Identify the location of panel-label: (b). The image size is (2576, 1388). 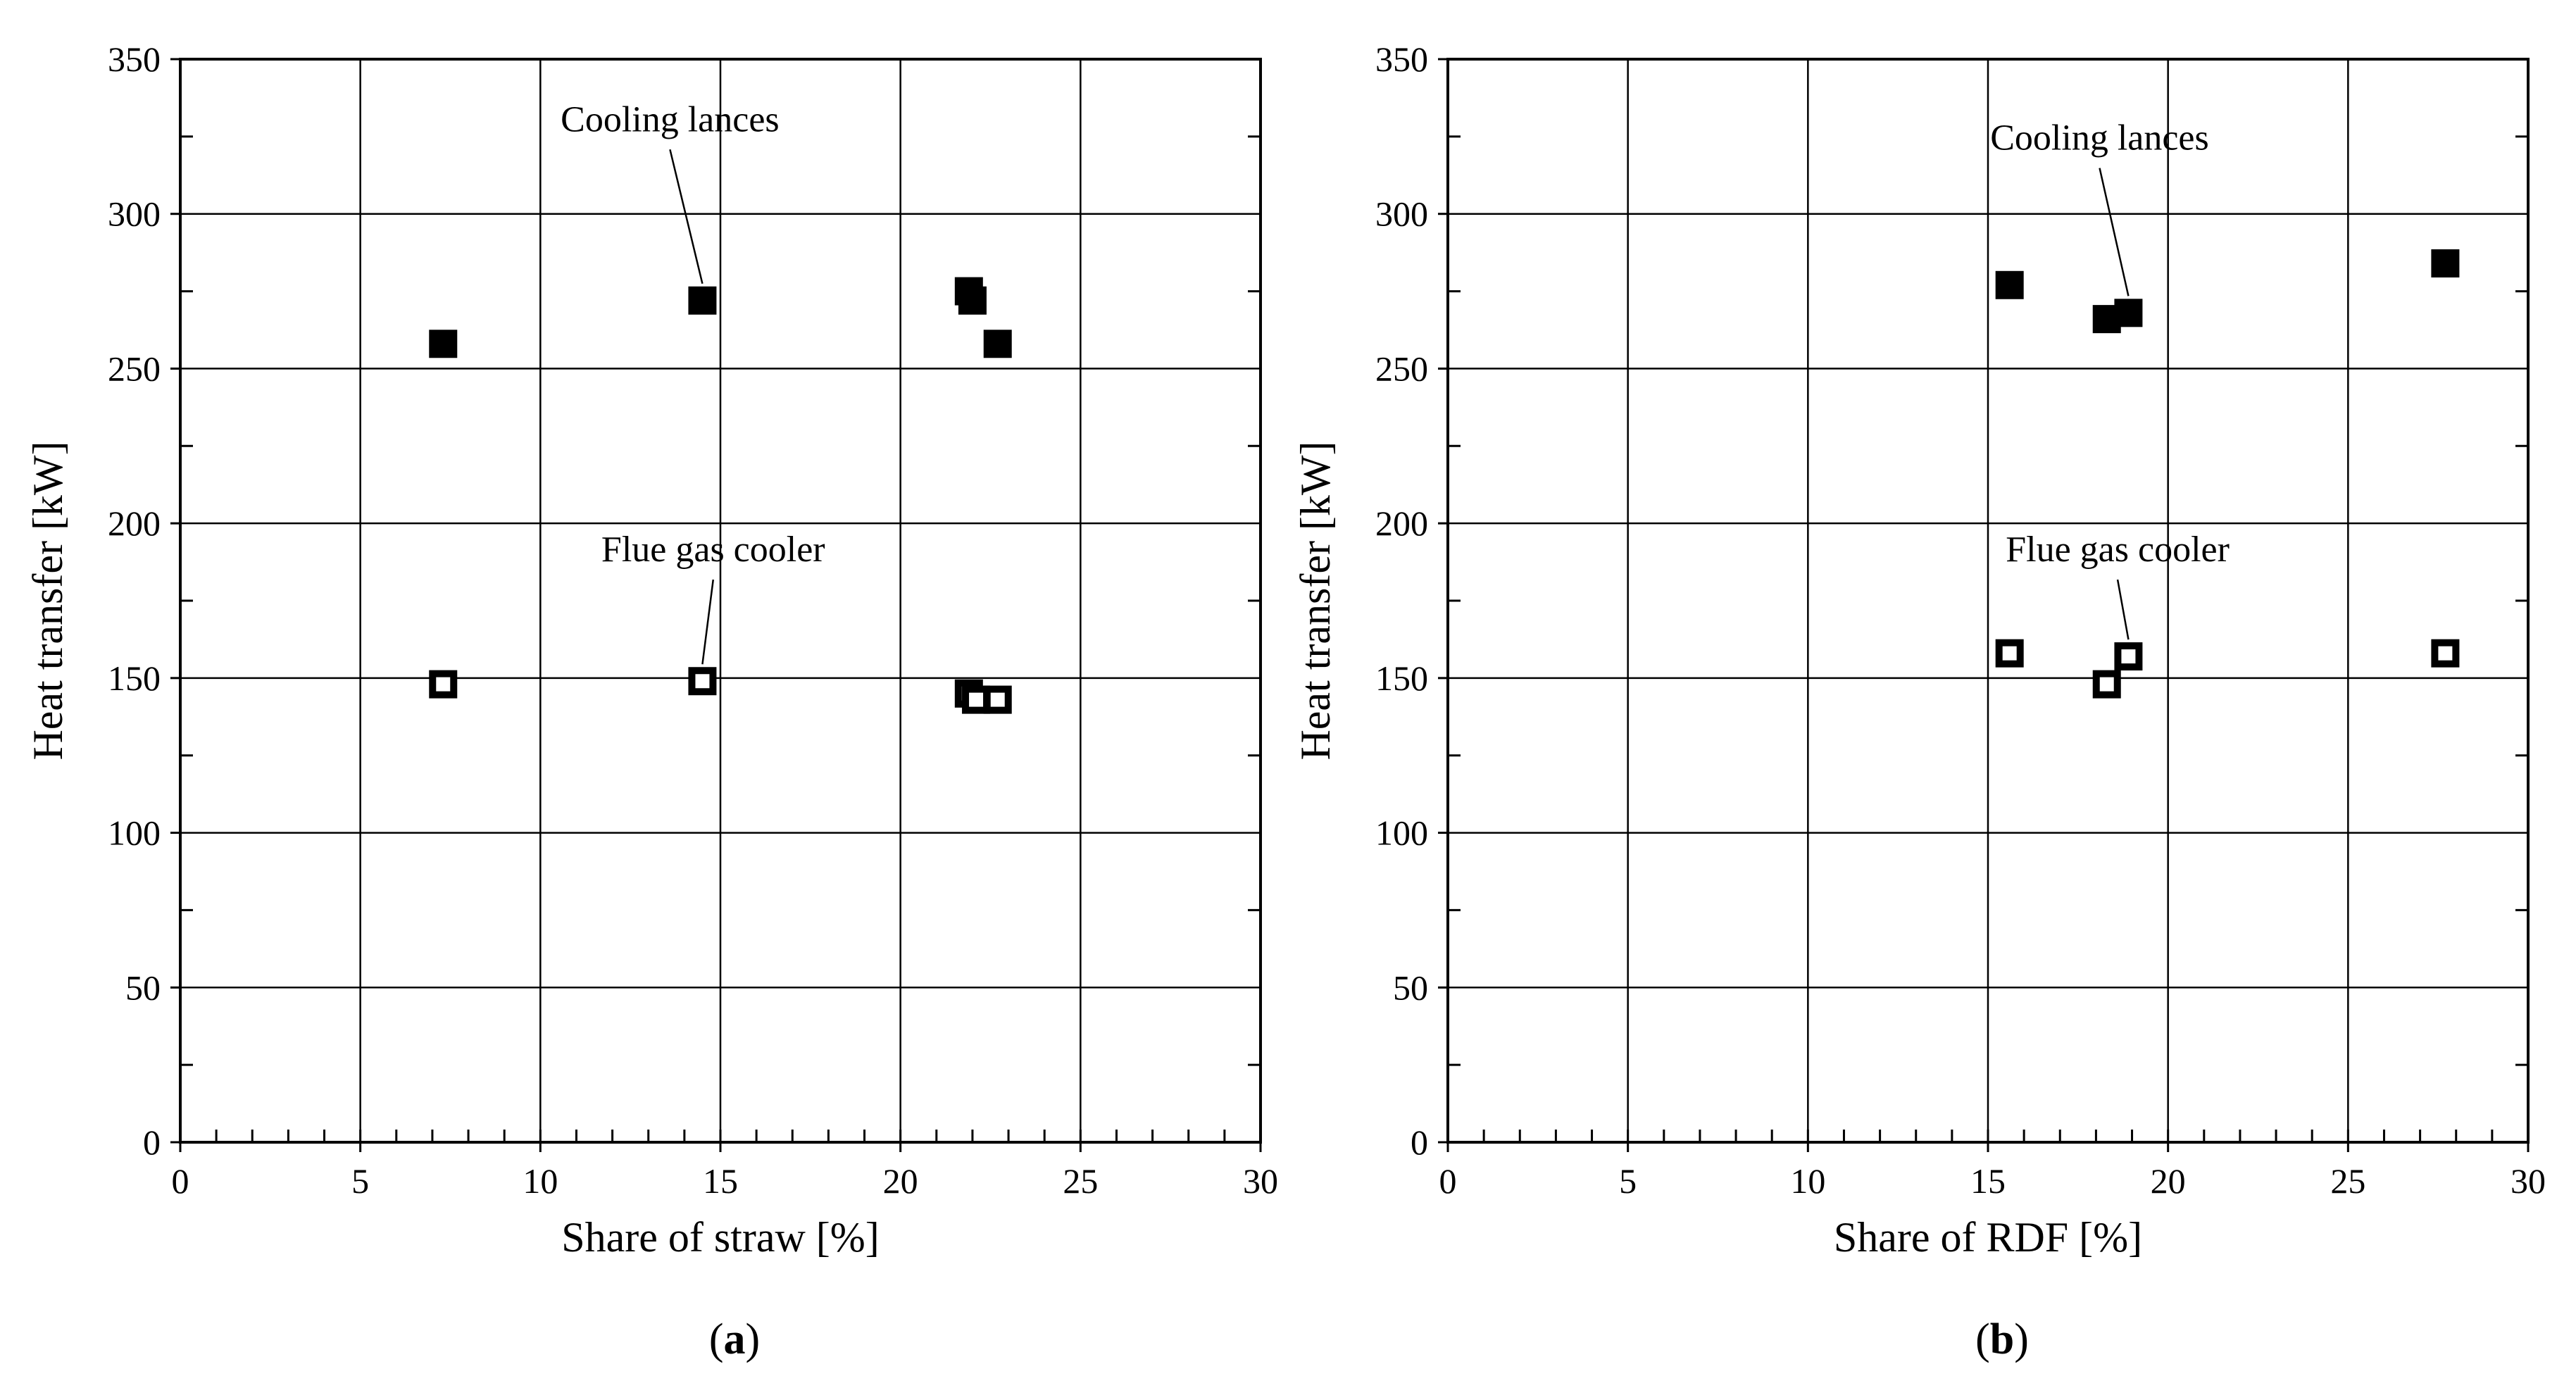
(2002, 1339).